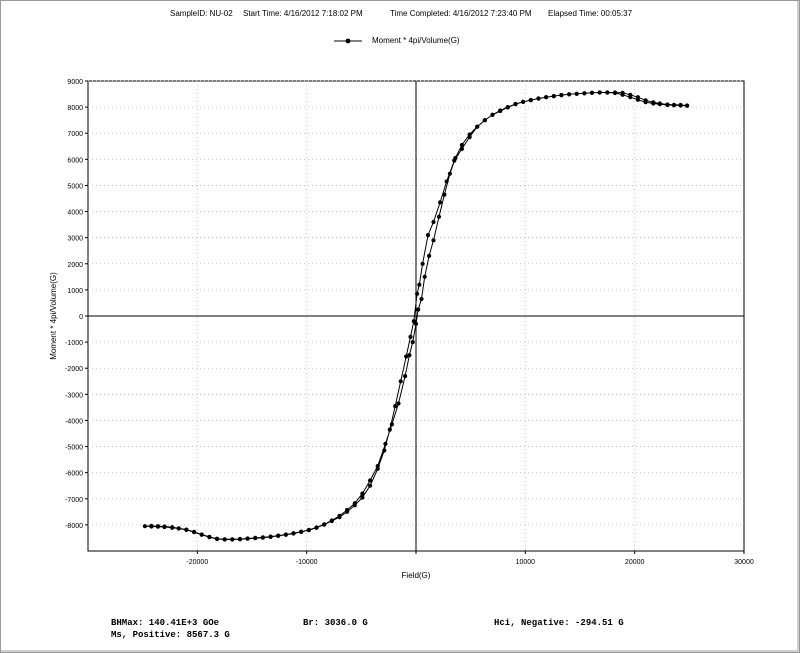  I want to click on time-completed-label: Time Completed: 4/16/2012 7:23:40 PM, so click(461, 13).